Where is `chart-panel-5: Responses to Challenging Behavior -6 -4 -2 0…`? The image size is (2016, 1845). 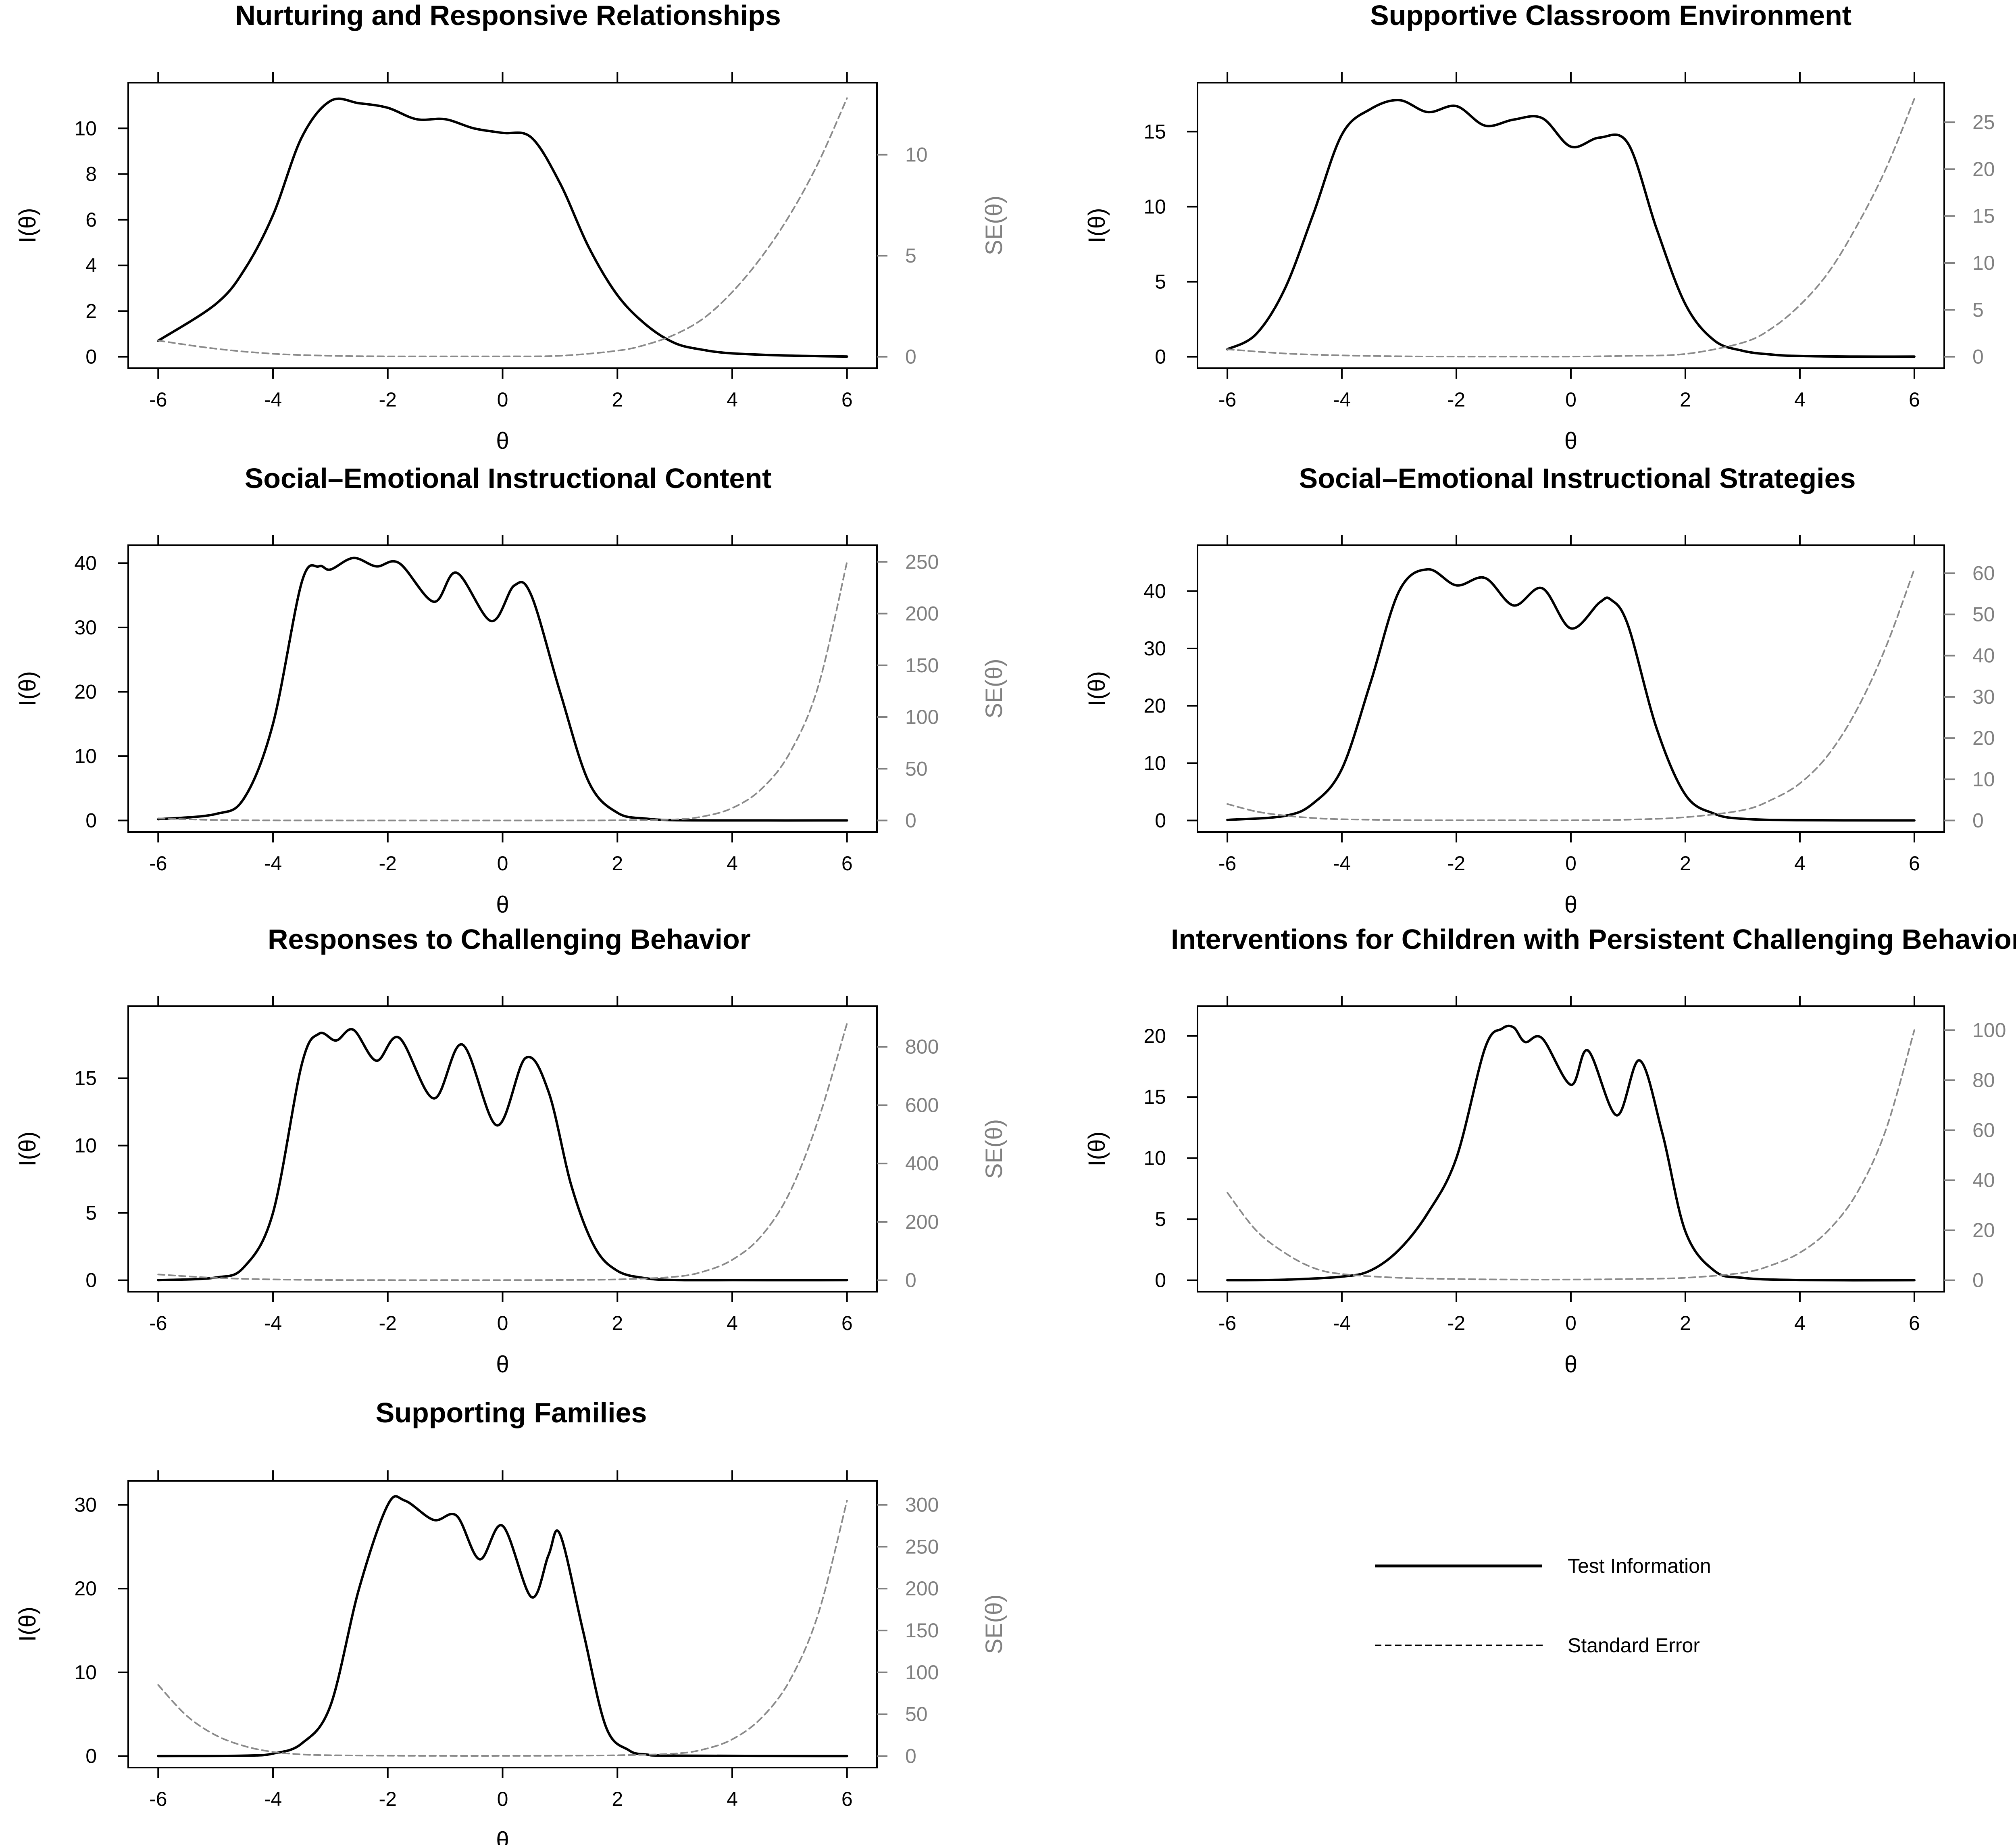 chart-panel-5: Responses to Challenging Behavior -6 -4 -2 0… is located at coordinates (511, 1151).